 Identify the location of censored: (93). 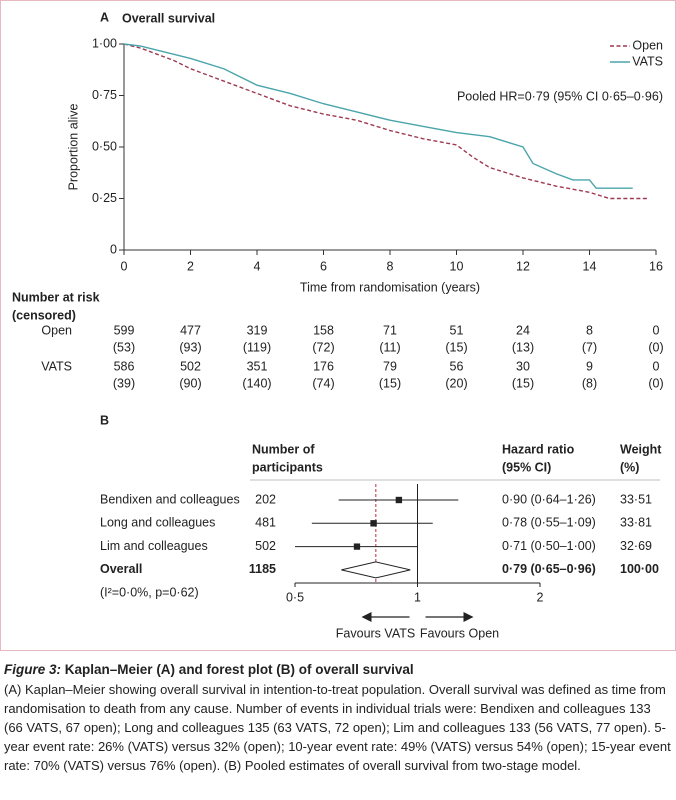
(190, 347).